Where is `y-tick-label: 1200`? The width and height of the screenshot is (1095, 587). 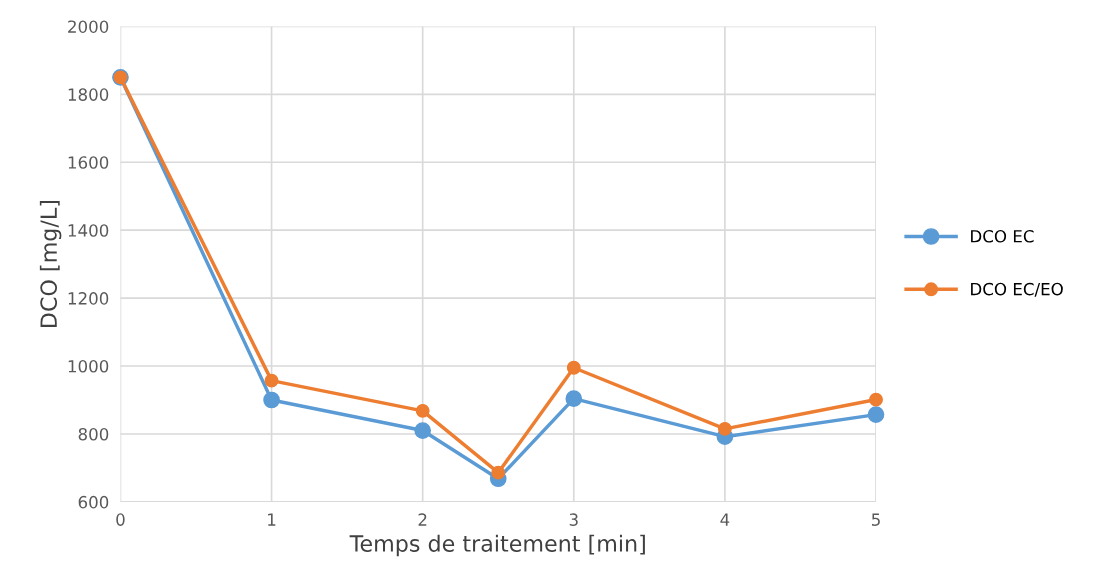 y-tick-label: 1200 is located at coordinates (88, 298).